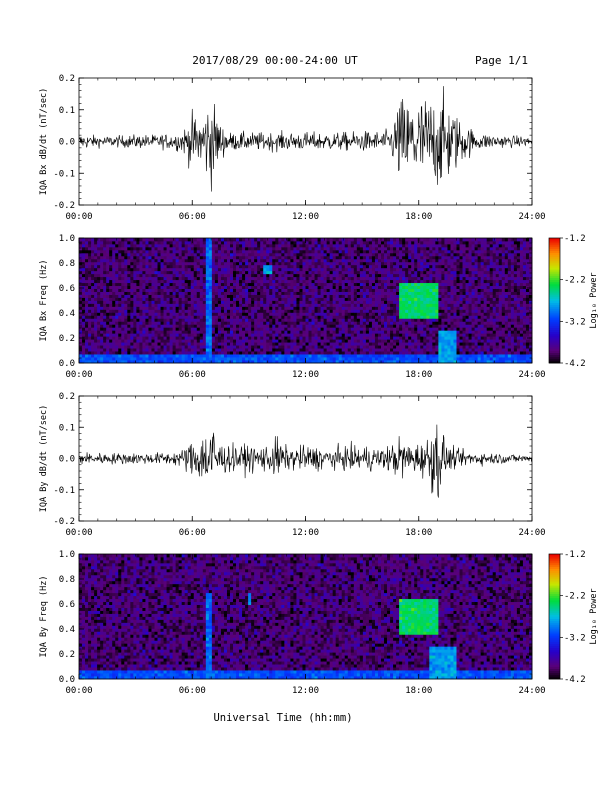 Image resolution: width=612 pixels, height=792 pixels. I want to click on y-tick-label: 0.8, so click(67, 264).